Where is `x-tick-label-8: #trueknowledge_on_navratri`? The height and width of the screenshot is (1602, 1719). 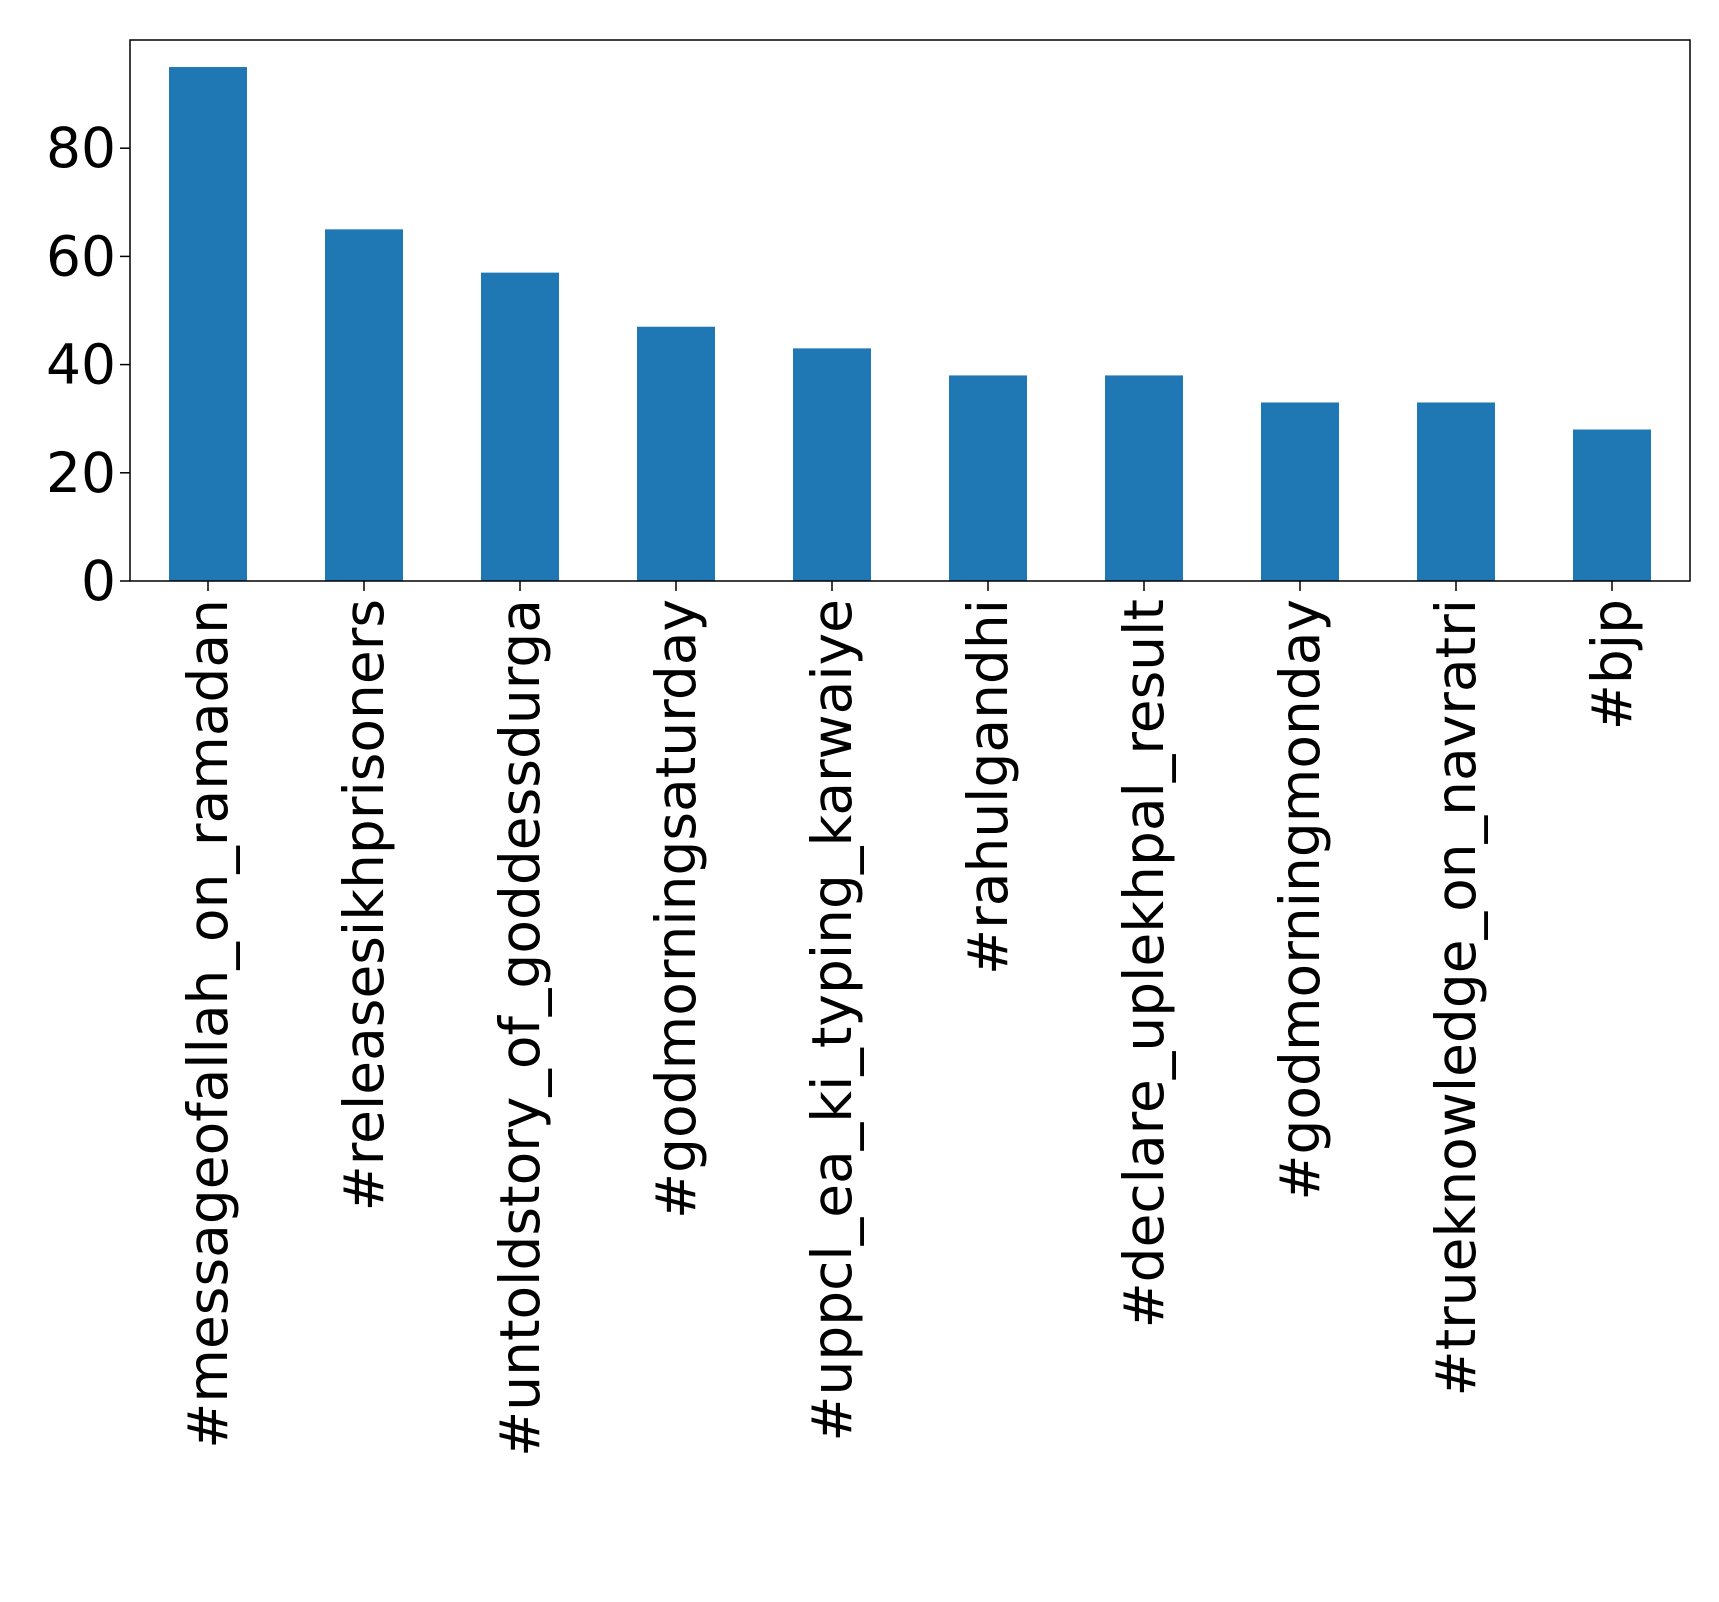 x-tick-label-8: #trueknowledge_on_navratri is located at coordinates (1456, 997).